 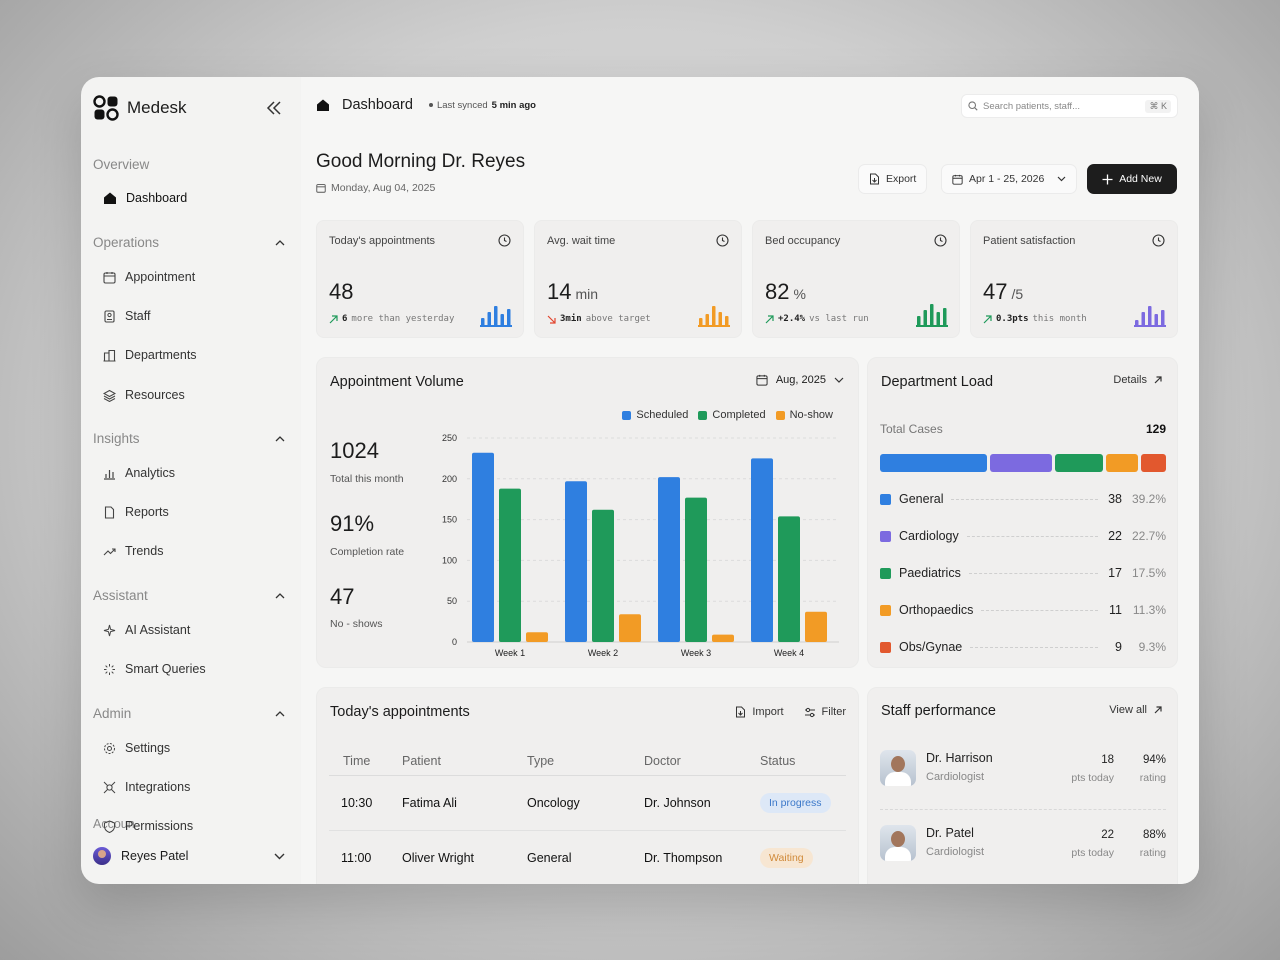 I want to click on chevron-down-icon, so click(x=279, y=856).